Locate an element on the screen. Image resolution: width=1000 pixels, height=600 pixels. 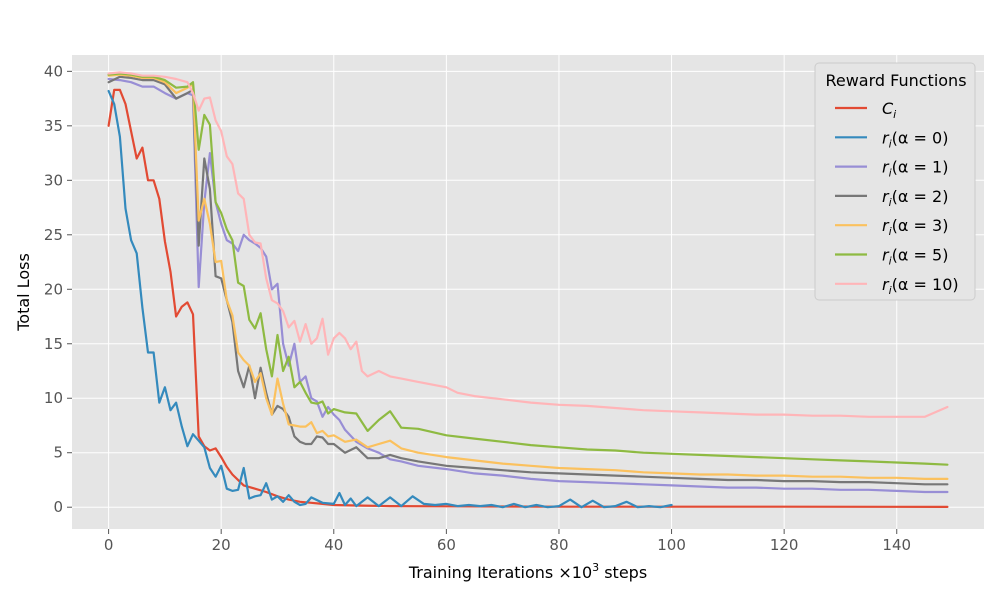
x-axis-title-exponent: 3 is located at coordinates (595, 567).